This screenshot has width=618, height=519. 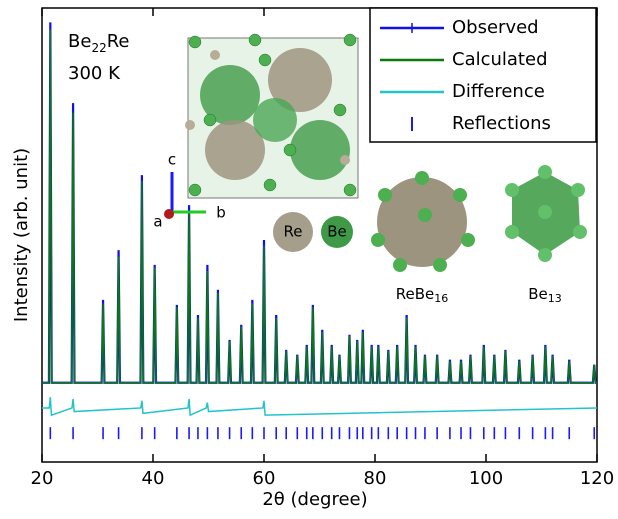 What do you see at coordinates (486, 478) in the screenshot?
I see `x-tick-label: 100` at bounding box center [486, 478].